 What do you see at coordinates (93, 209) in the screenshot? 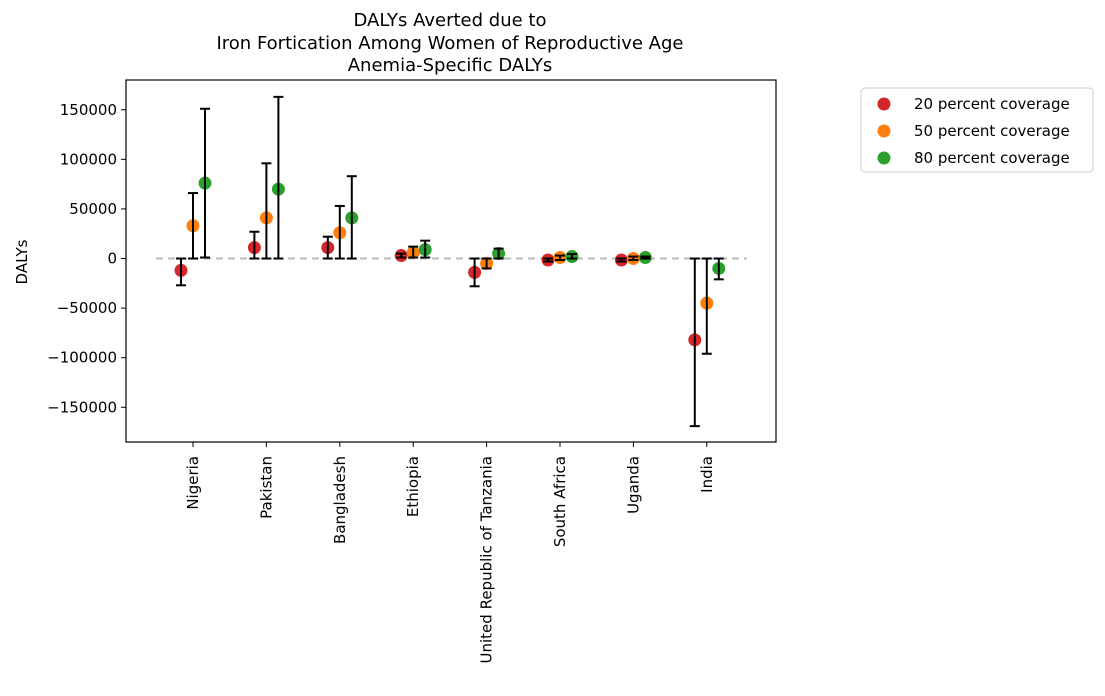
I see `y-tick-label: 50000` at bounding box center [93, 209].